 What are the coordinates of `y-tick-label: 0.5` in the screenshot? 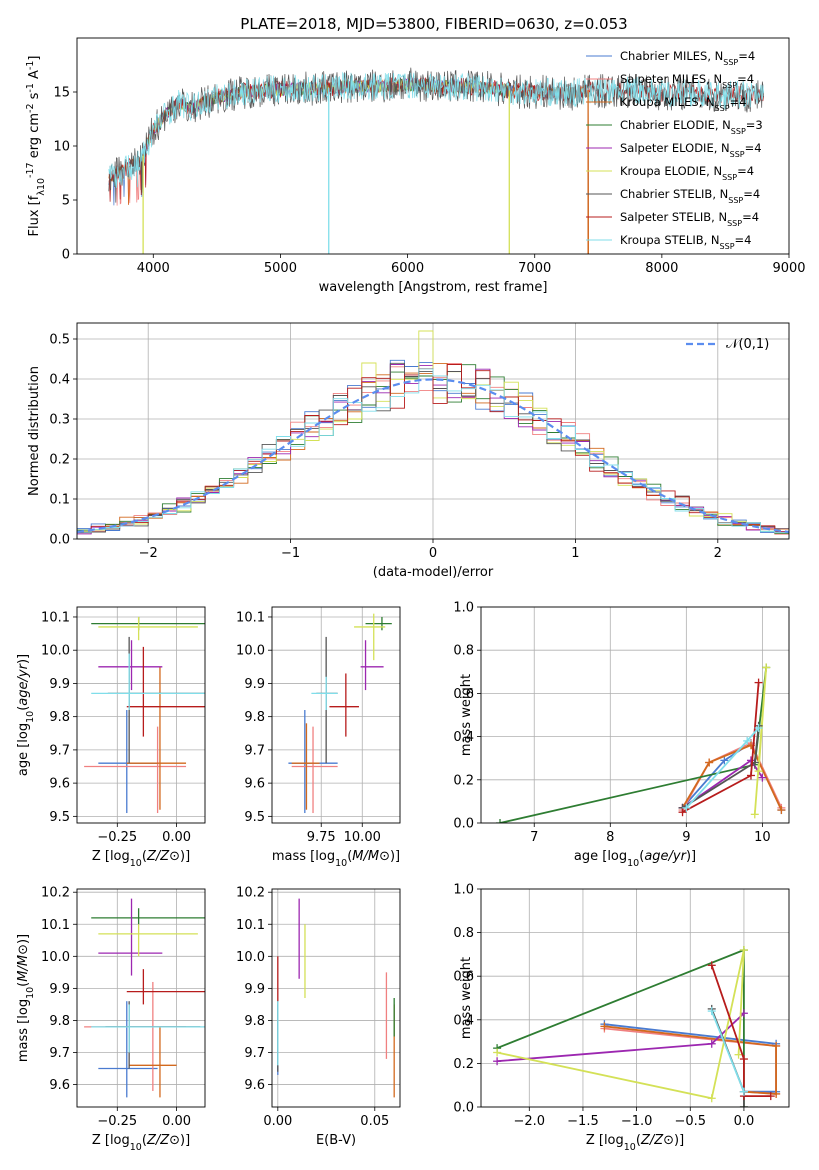 It's located at (59, 340).